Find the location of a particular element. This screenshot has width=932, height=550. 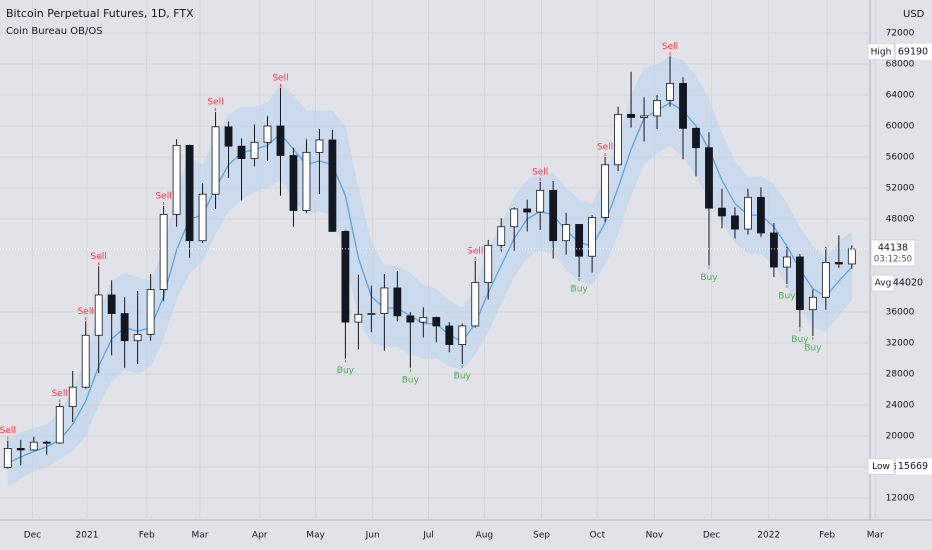

high-value-box is located at coordinates (914, 51).